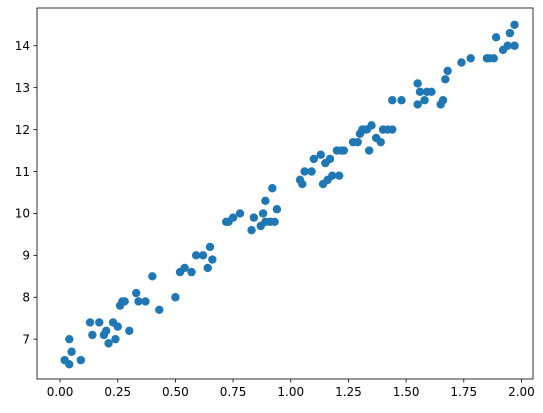  What do you see at coordinates (463, 392) in the screenshot?
I see `x-tick-label: 1.75` at bounding box center [463, 392].